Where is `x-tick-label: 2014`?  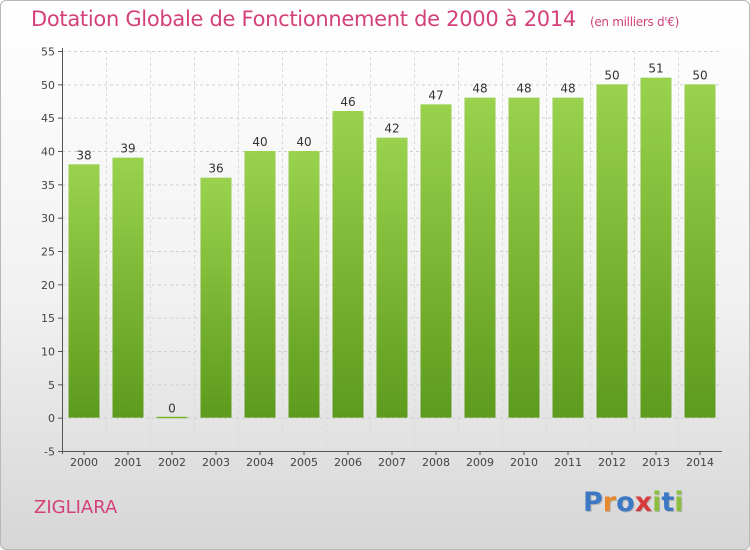 x-tick-label: 2014 is located at coordinates (700, 462).